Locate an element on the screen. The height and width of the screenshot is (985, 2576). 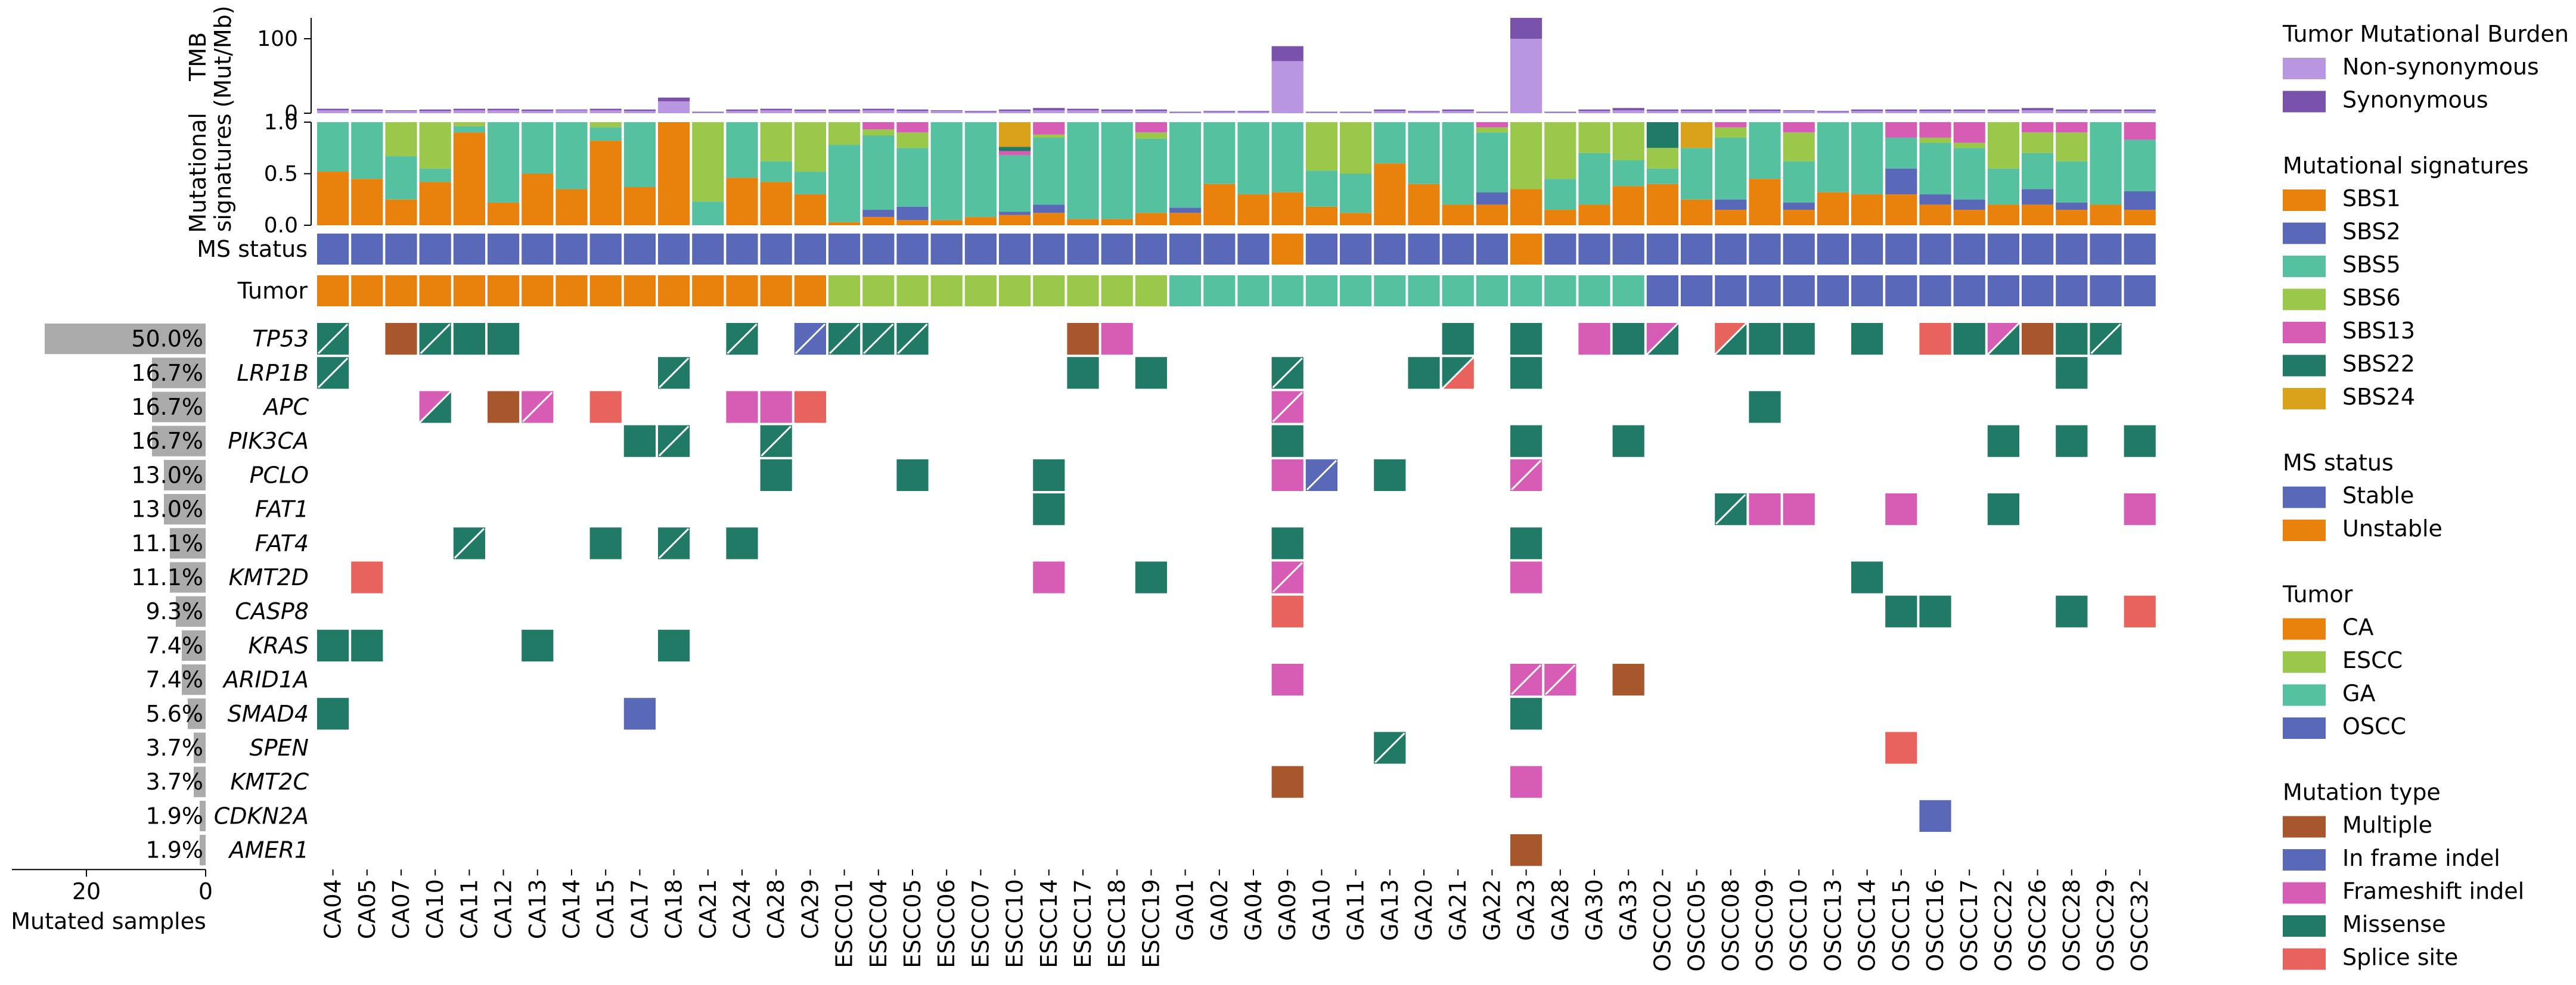
gene-percent-label: 16.7% is located at coordinates (167, 407).